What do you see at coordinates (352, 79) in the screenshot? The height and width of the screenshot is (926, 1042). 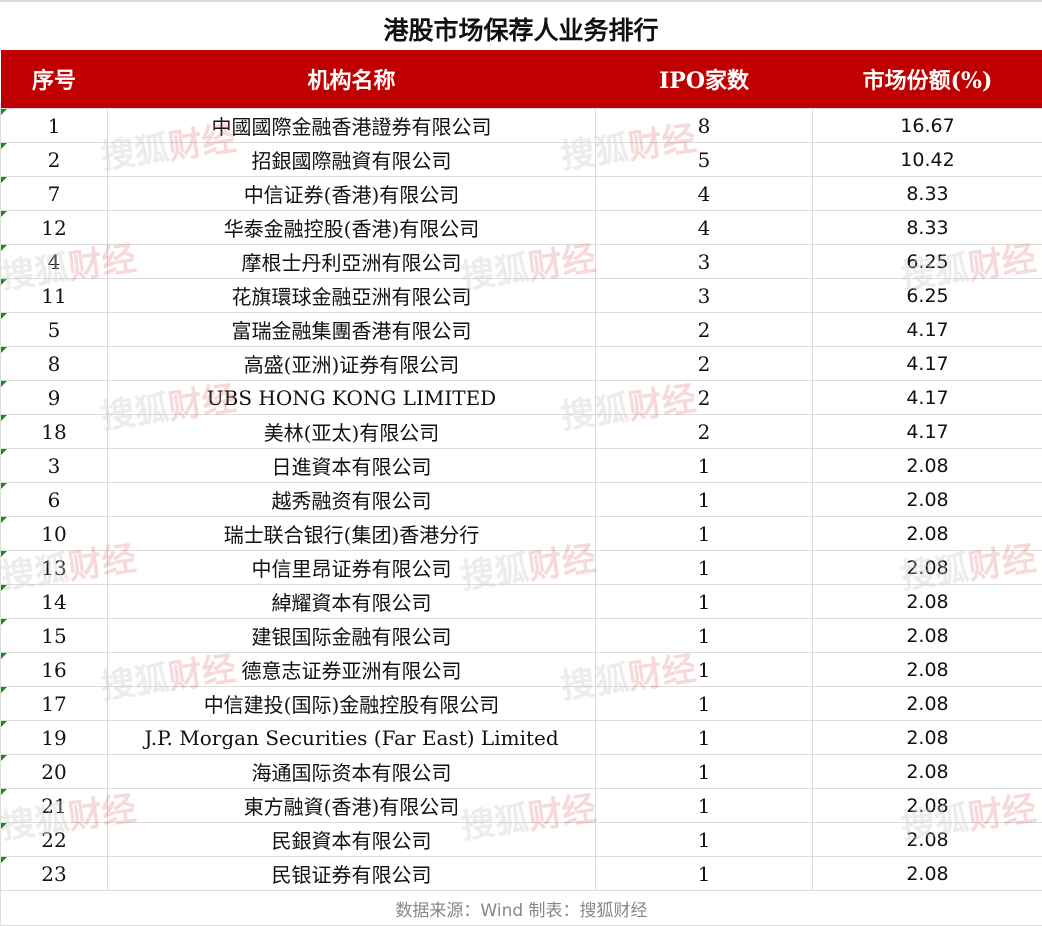 I see `header-name: 机构名称` at bounding box center [352, 79].